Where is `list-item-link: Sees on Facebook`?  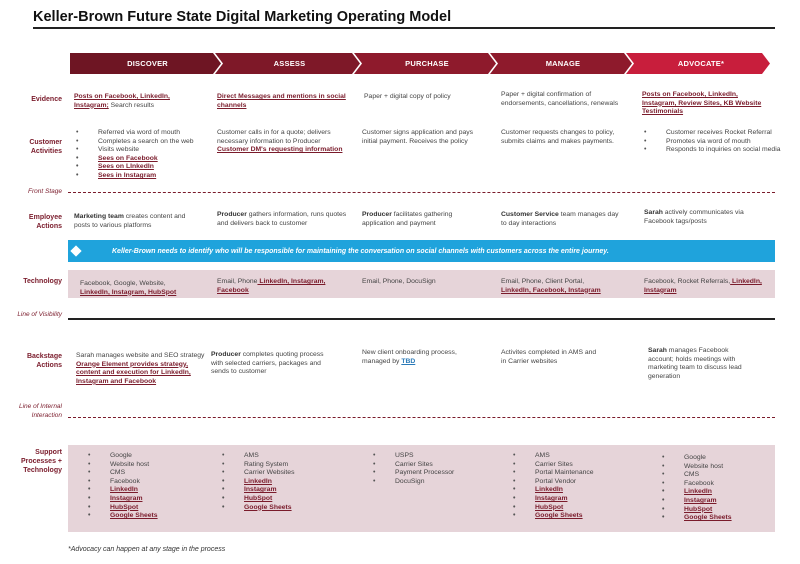 list-item-link: Sees on Facebook is located at coordinates (141, 159).